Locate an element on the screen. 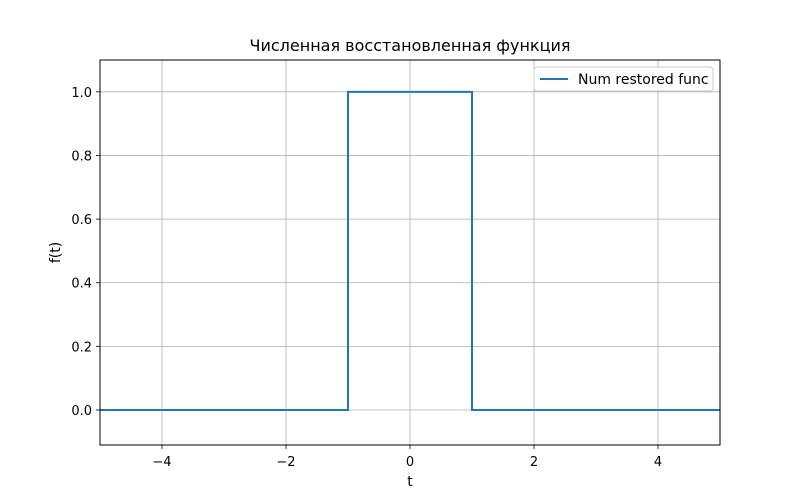 This screenshot has height=500, width=800. x-axis-label: t is located at coordinates (410, 482).